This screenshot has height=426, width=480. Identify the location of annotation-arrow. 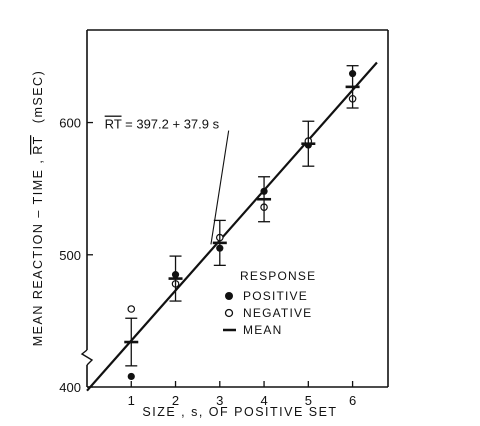
(220, 187).